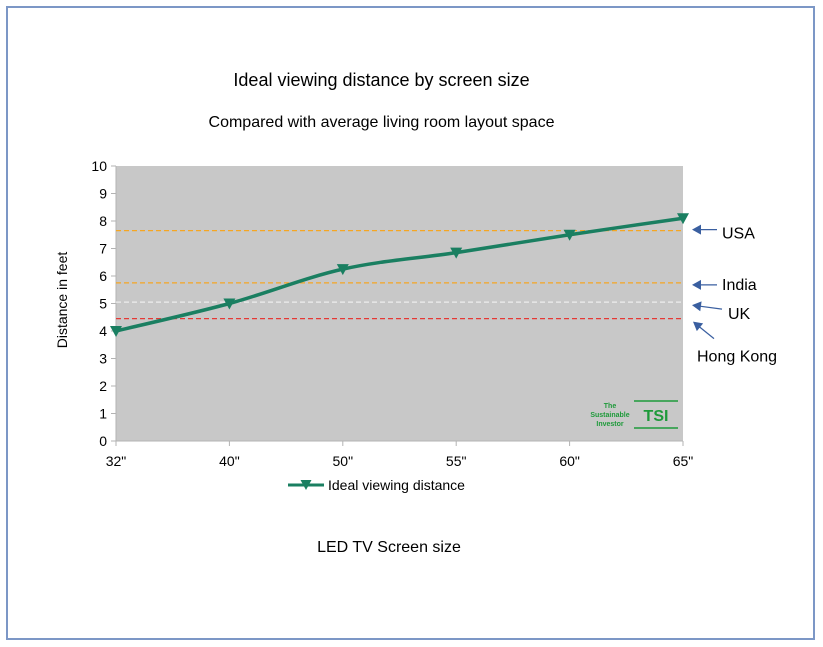  I want to click on x-tick-label-2: 50", so click(343, 461).